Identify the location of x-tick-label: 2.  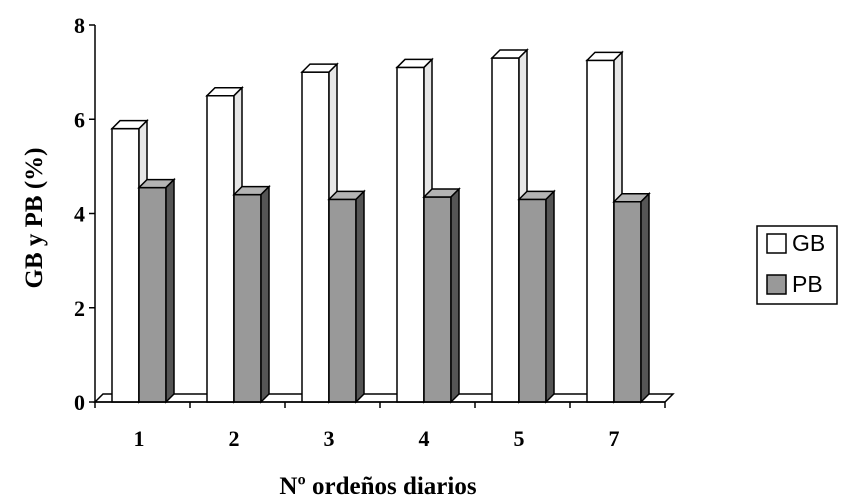
(234, 438).